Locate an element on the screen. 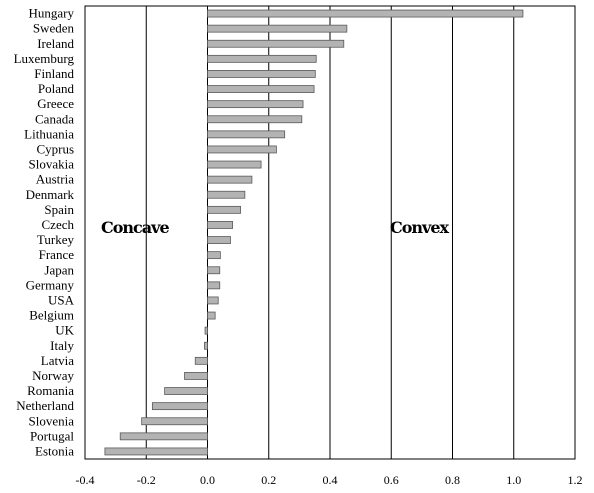 The height and width of the screenshot is (493, 594). bar-finland is located at coordinates (261, 74).